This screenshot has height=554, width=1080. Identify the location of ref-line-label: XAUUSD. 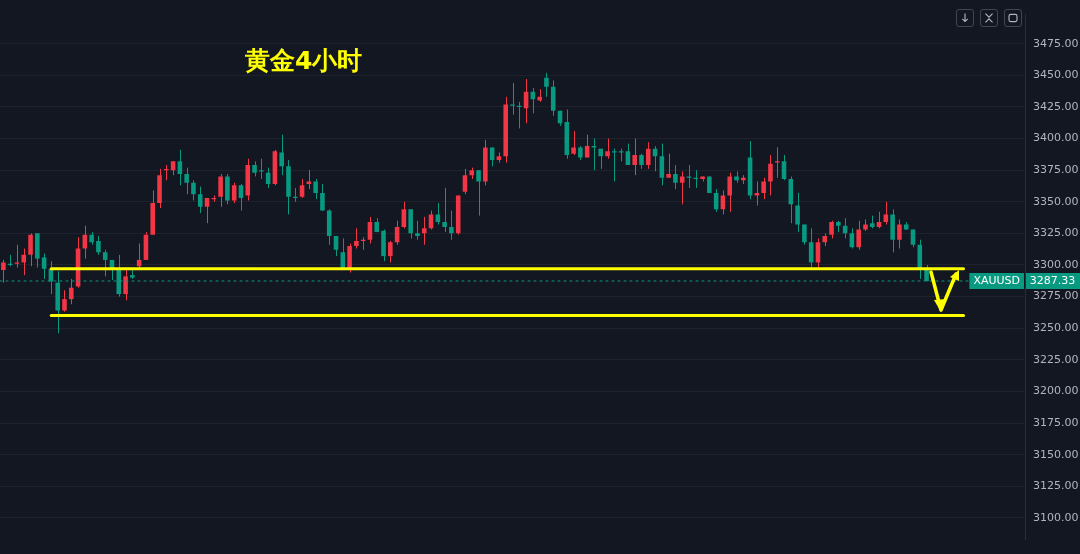
(996, 280).